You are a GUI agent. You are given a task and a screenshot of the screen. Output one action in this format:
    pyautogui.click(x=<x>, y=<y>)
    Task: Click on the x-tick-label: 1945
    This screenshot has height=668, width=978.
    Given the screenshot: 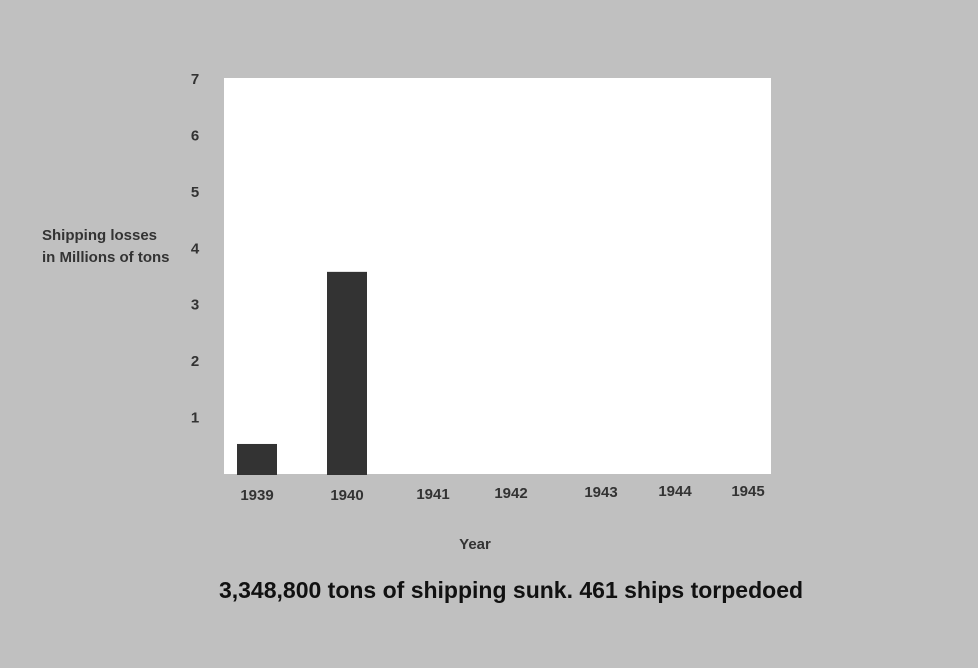 What is the action you would take?
    pyautogui.click(x=747, y=491)
    